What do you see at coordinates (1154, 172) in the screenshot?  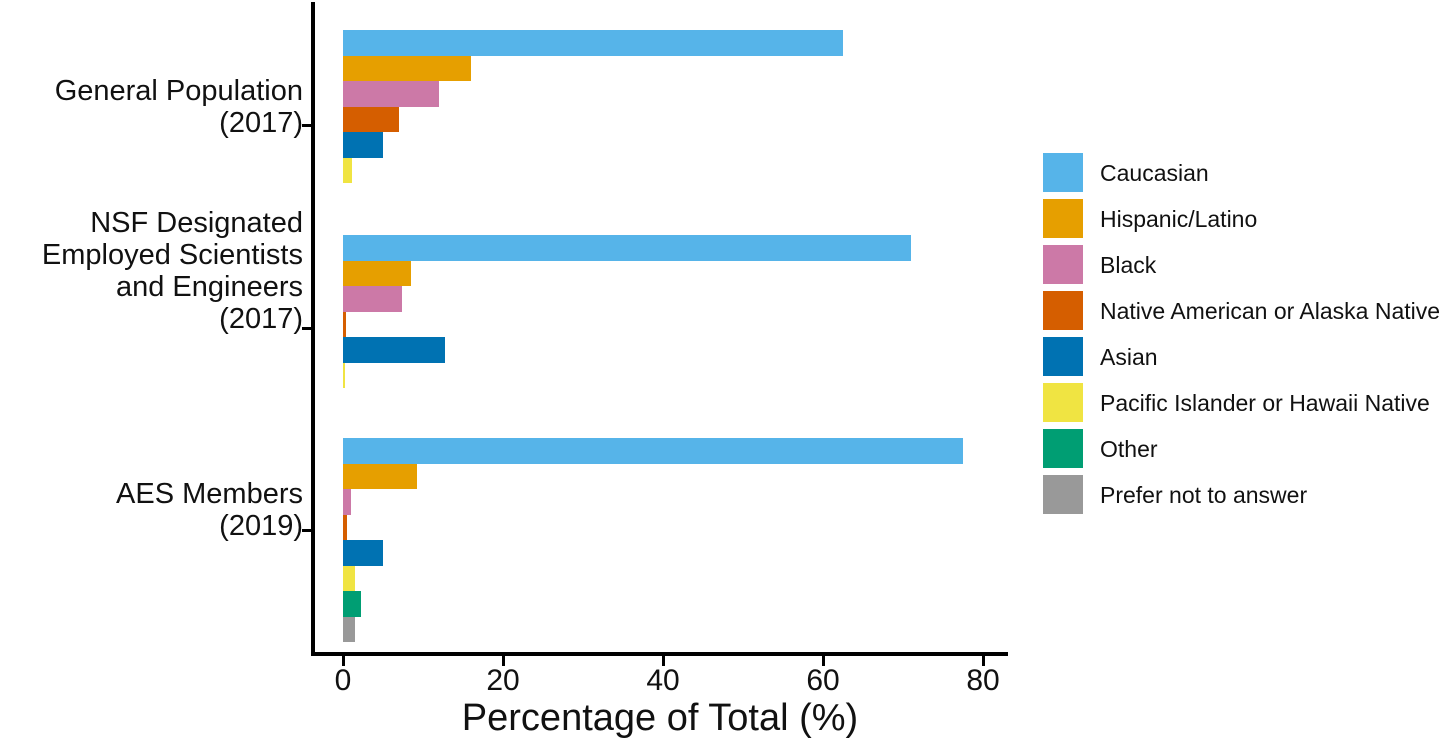 I see `legend-item-label: Caucasian` at bounding box center [1154, 172].